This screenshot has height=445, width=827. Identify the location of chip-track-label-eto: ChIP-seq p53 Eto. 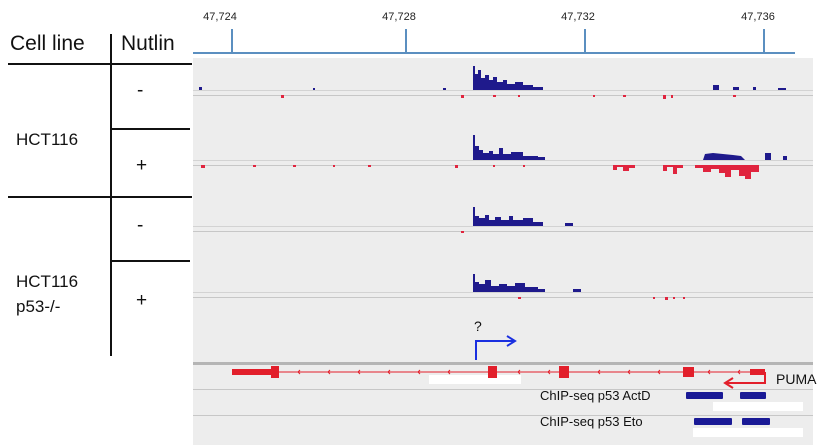
(591, 421).